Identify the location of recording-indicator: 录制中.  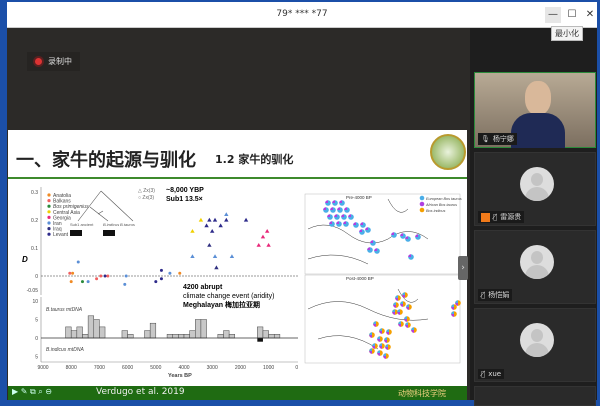
(53, 61).